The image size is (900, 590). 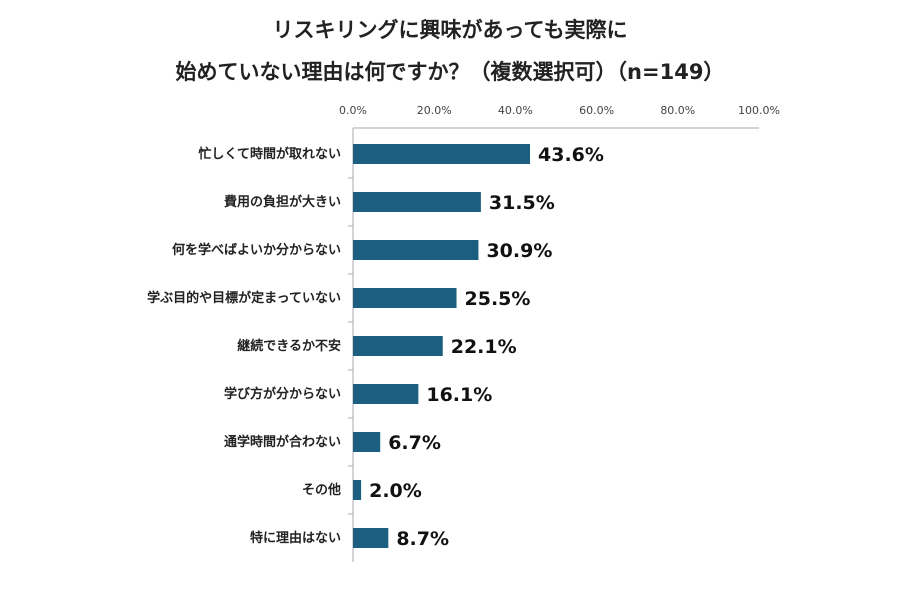 I want to click on data-label: 30.9%, so click(x=519, y=251).